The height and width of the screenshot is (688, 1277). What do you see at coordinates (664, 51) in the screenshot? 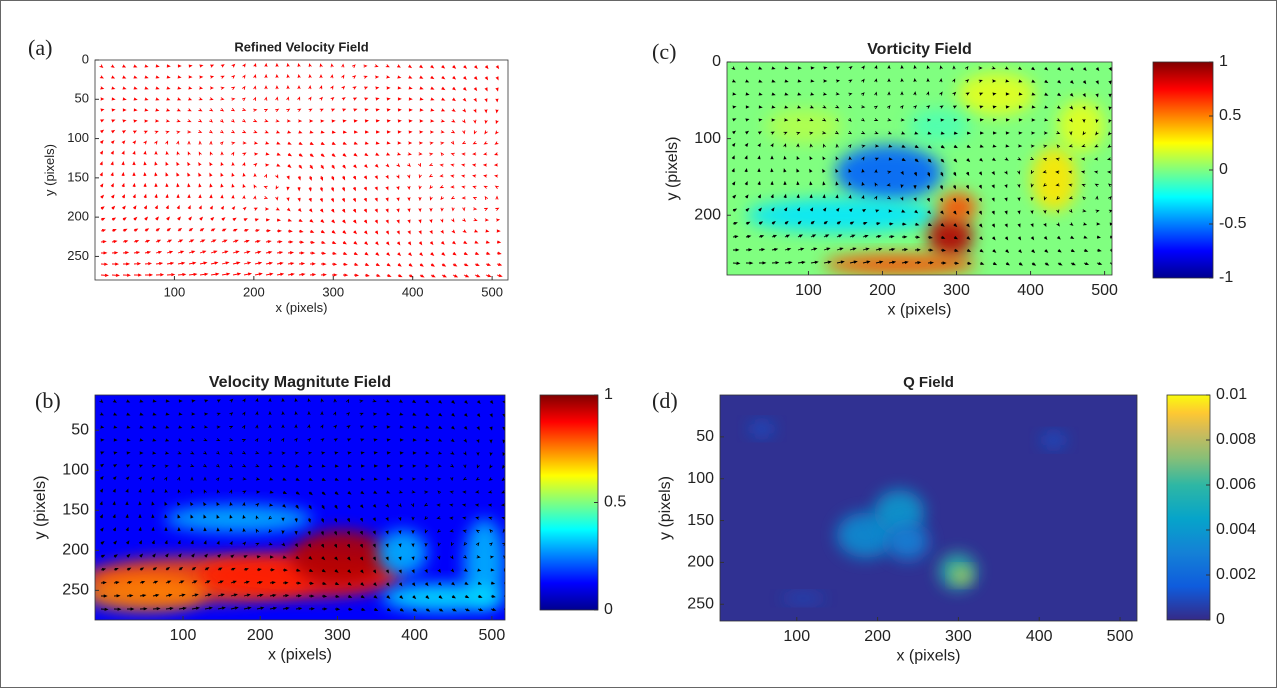
I see `panel-label: (c)` at bounding box center [664, 51].